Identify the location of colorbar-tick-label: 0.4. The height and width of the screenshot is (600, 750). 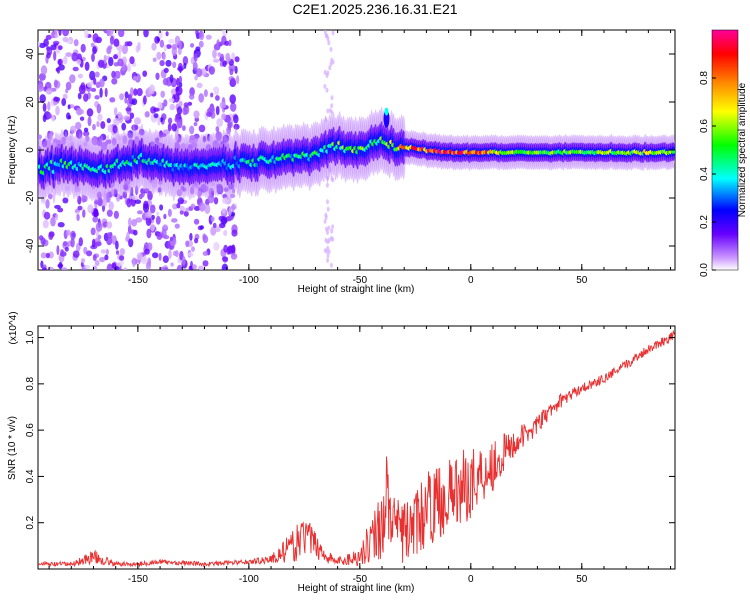
(704, 174).